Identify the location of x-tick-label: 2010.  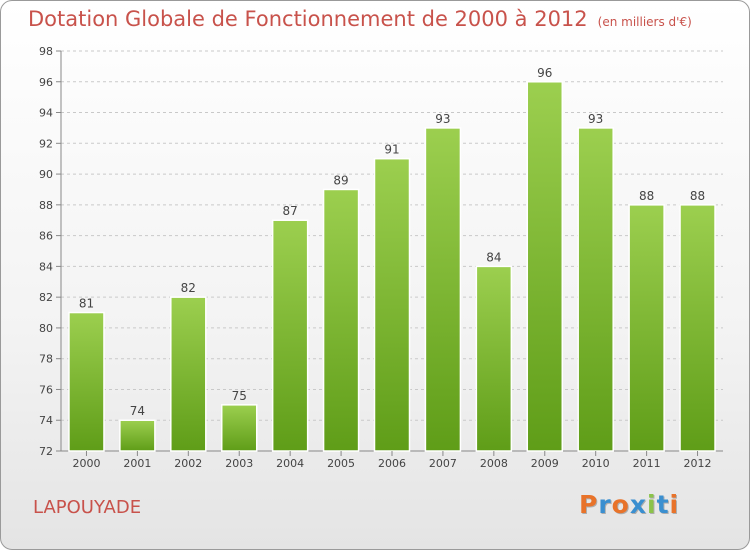
(596, 463).